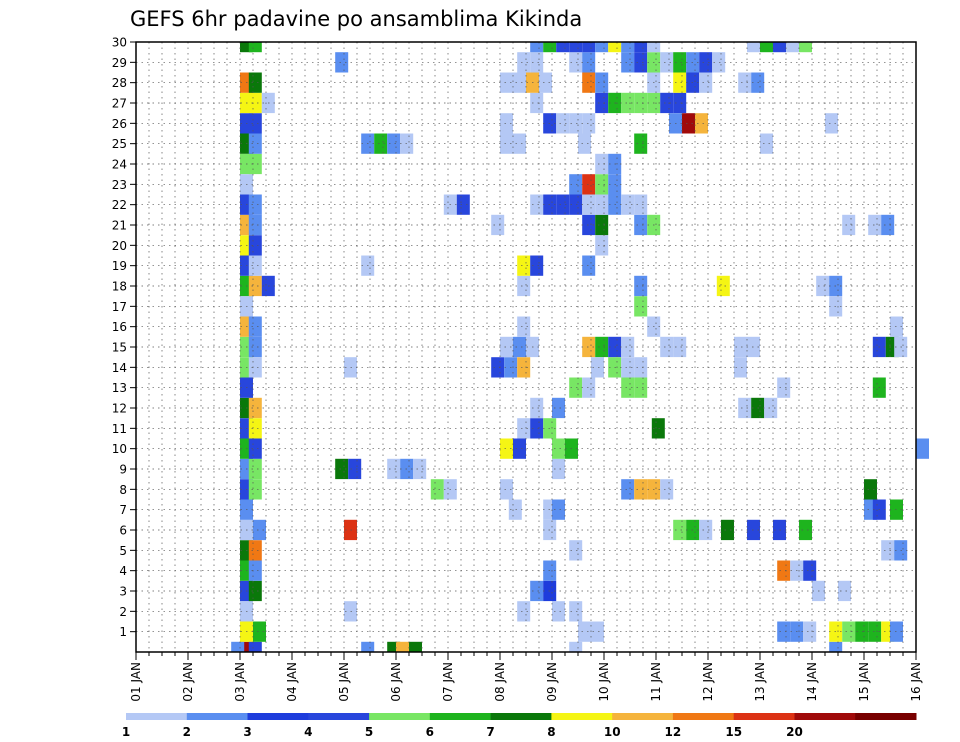 The width and height of the screenshot is (960, 742). Describe the element at coordinates (119, 429) in the screenshot. I see `y-tick-label: 11` at that location.